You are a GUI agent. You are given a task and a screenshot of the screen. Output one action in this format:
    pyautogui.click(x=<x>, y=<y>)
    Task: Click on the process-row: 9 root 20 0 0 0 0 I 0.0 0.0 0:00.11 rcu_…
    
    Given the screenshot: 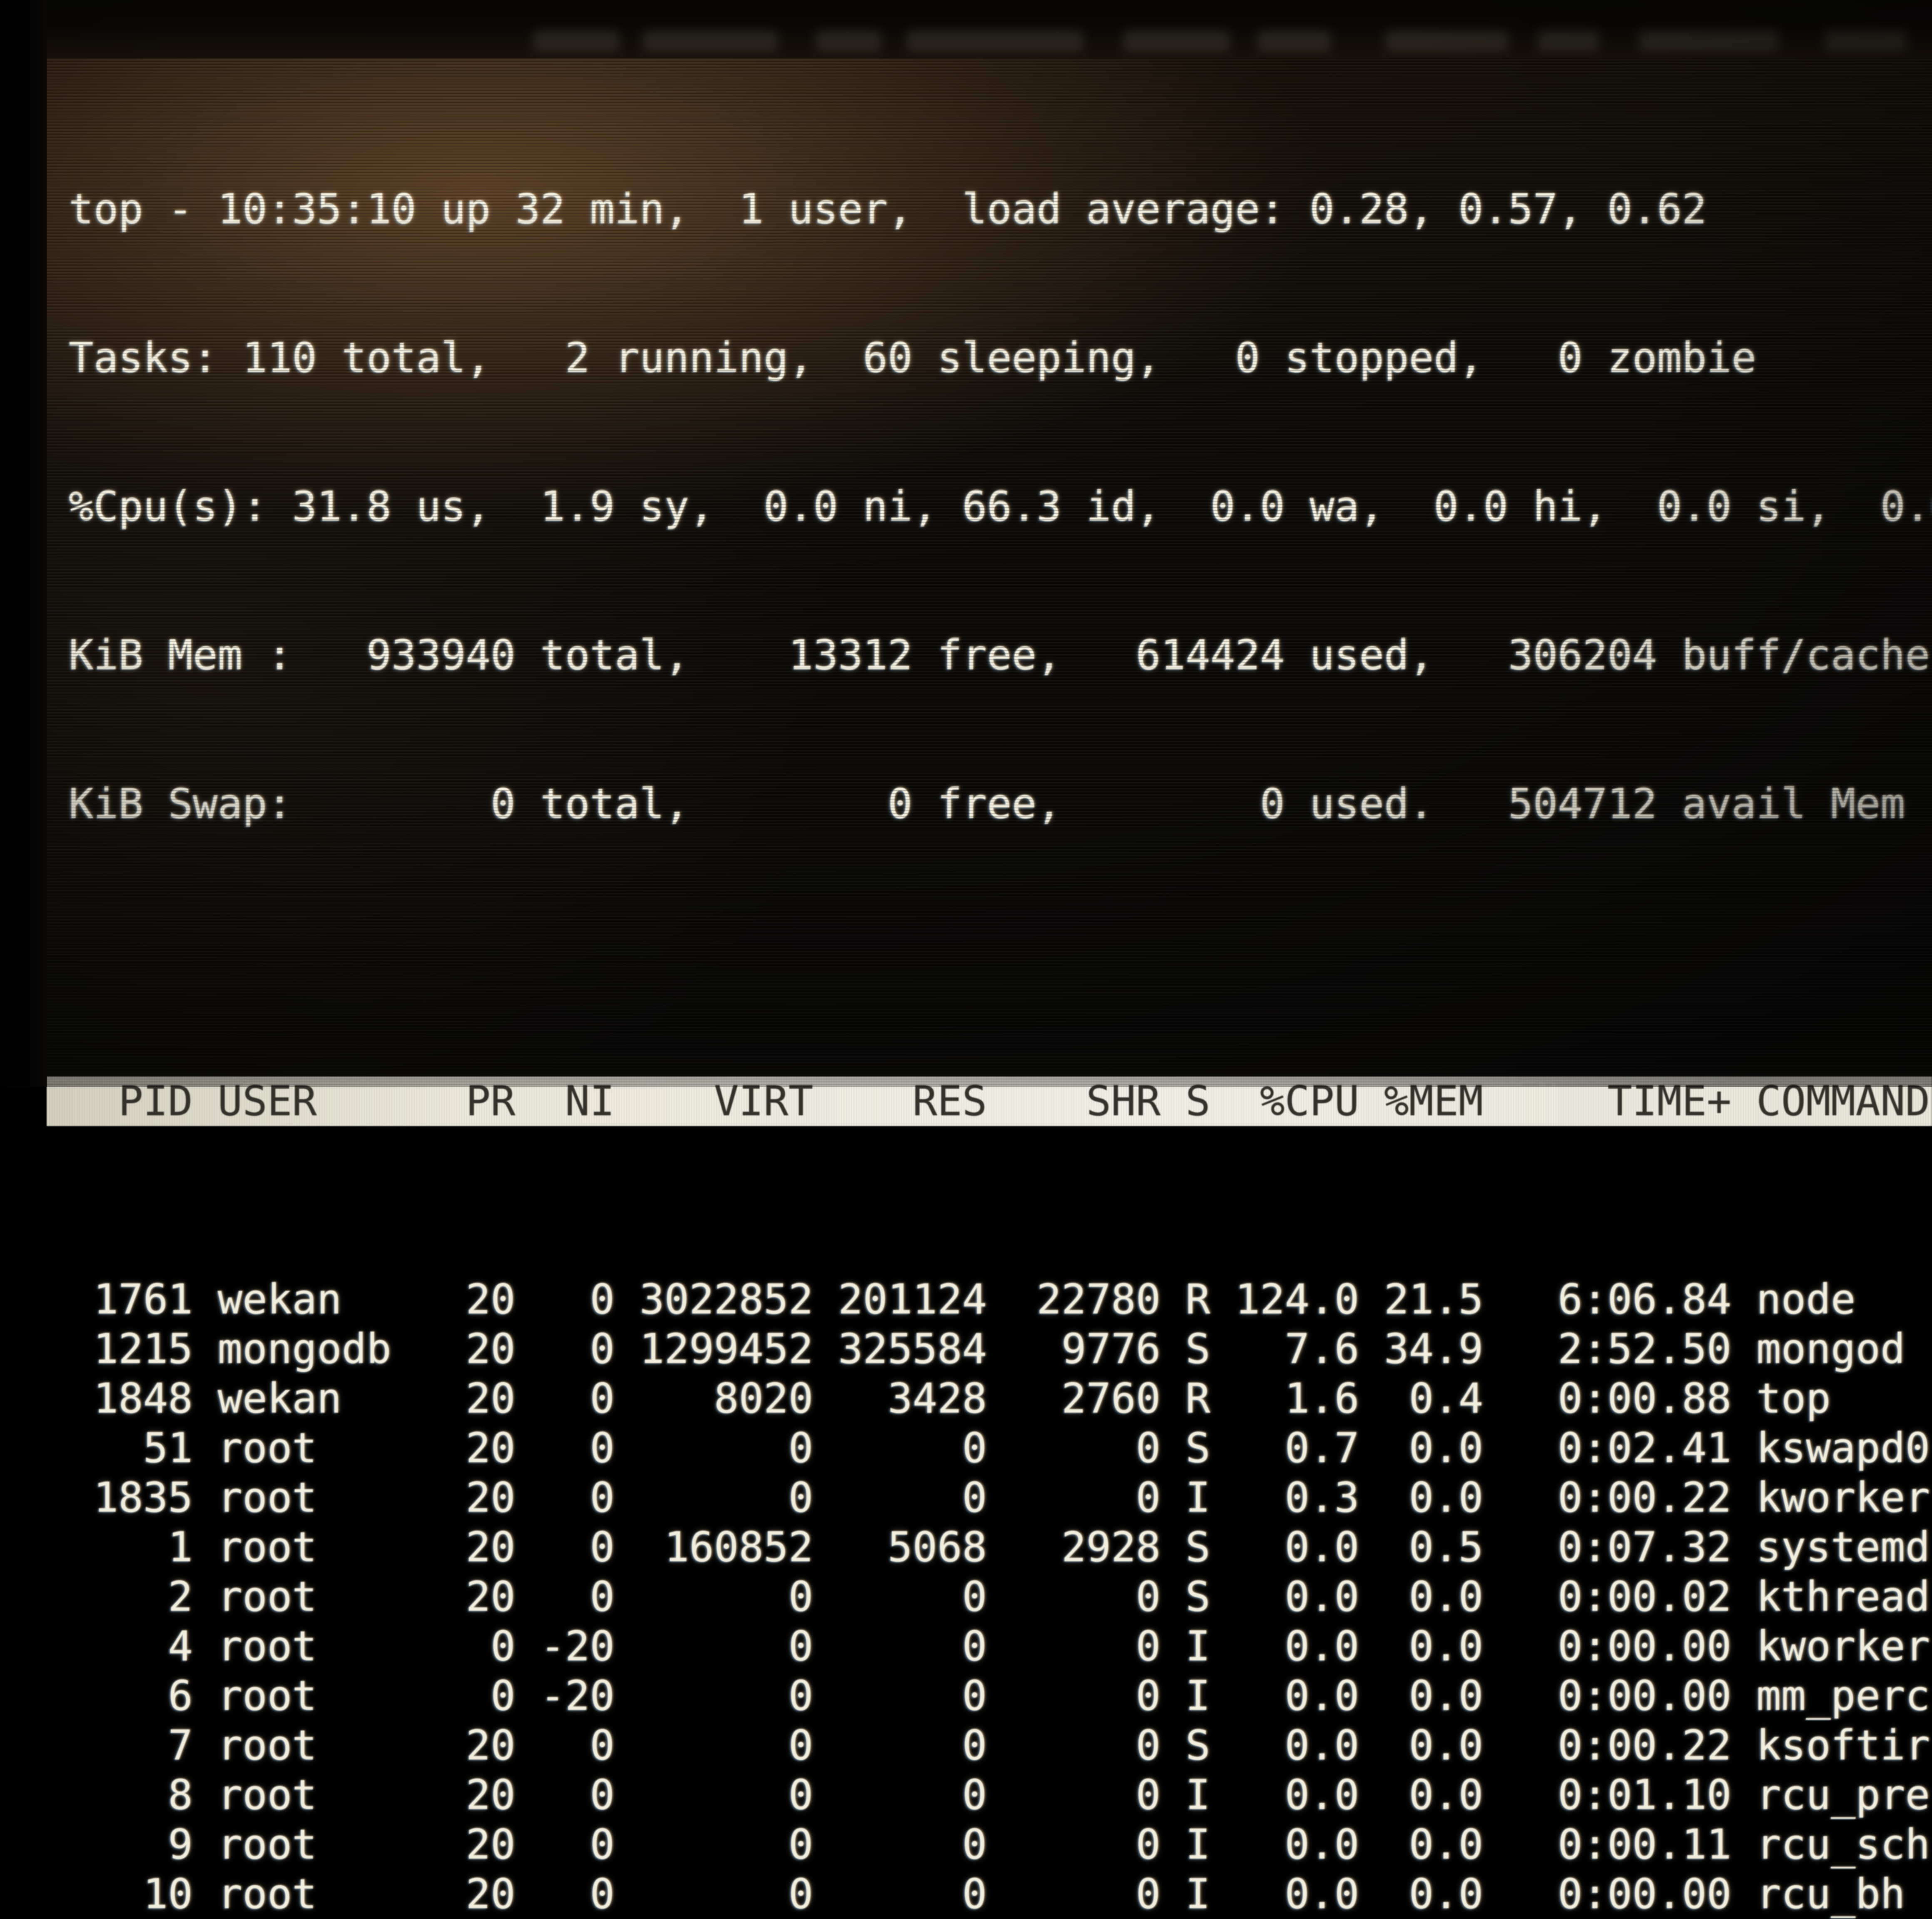 What is the action you would take?
    pyautogui.click(x=999, y=1845)
    